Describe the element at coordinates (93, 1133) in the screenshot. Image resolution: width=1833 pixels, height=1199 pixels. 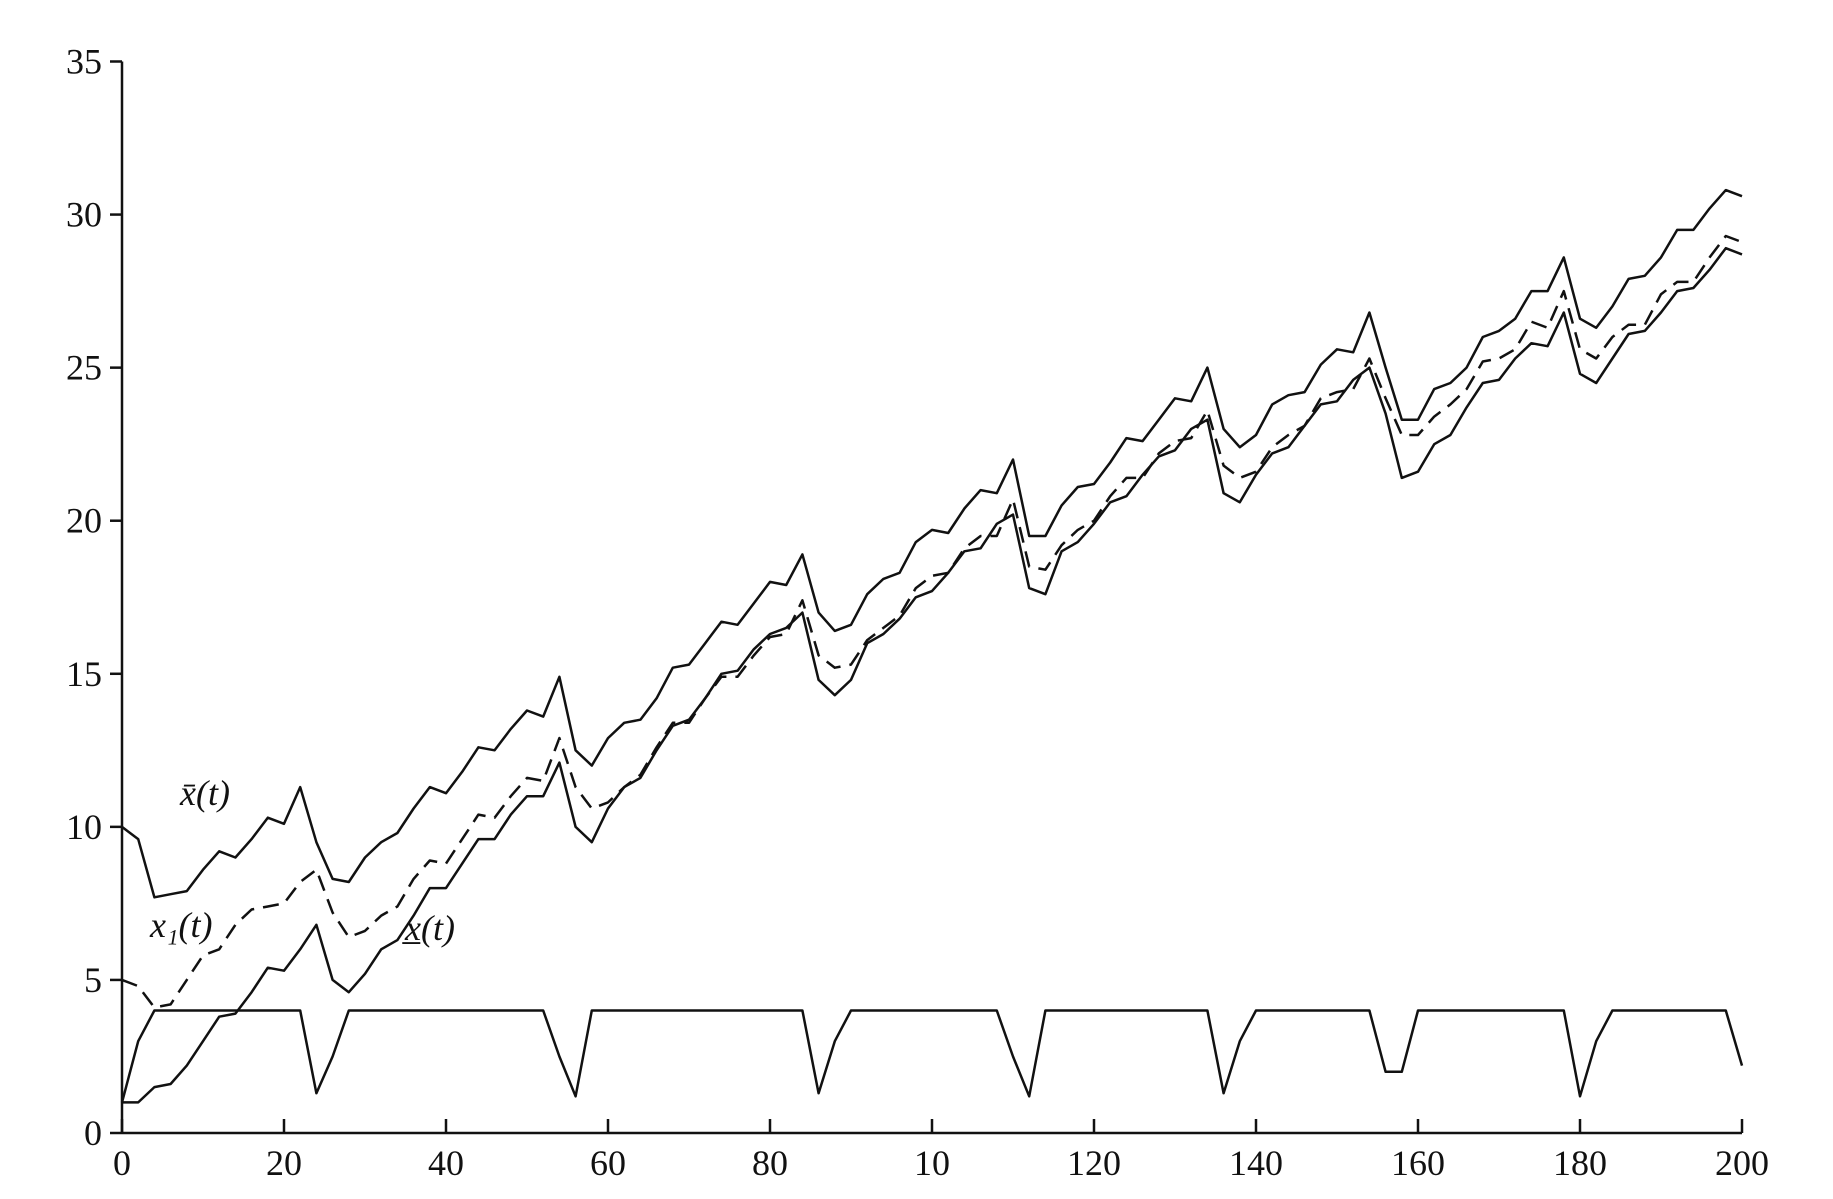
I see `y-tick-label: 0` at that location.